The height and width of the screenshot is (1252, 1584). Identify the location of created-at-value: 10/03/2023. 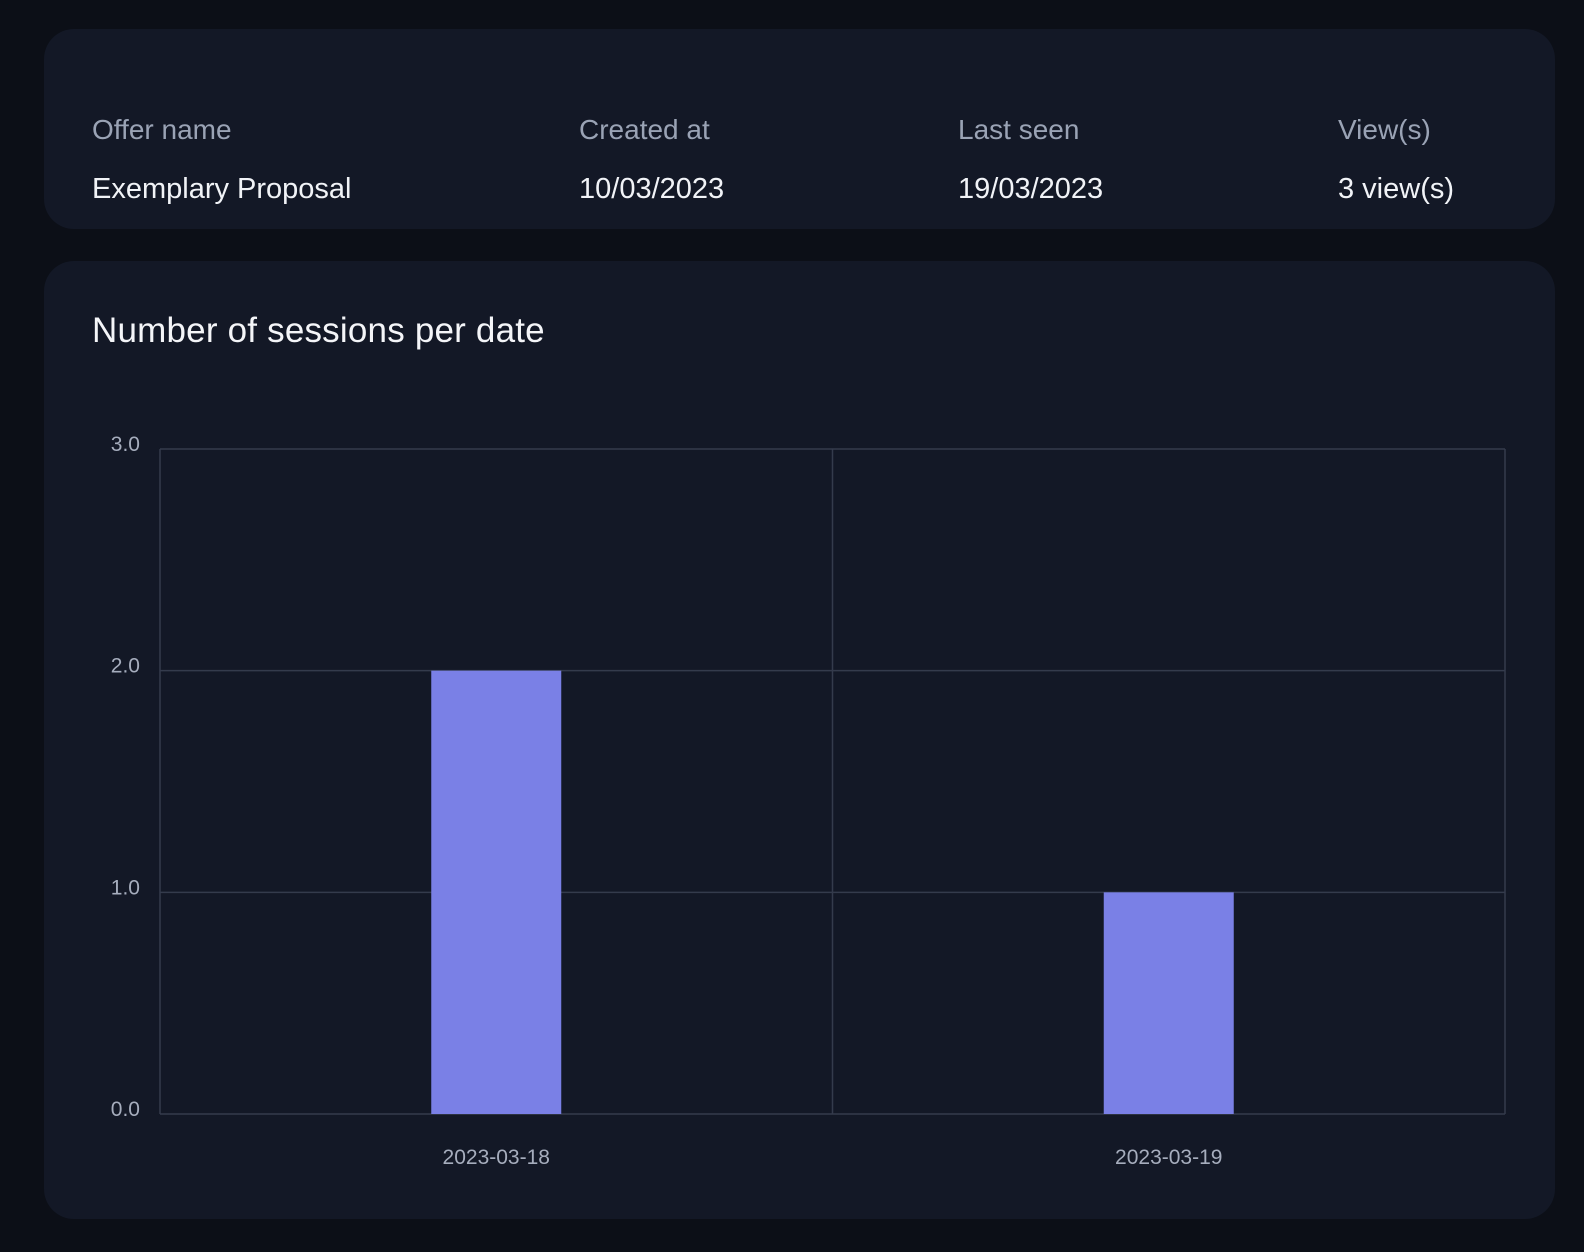
(652, 189).